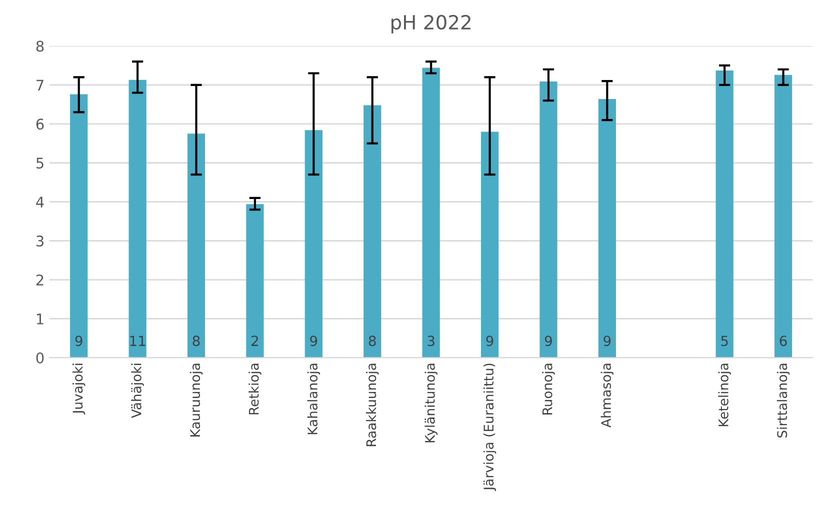  Describe the element at coordinates (431, 24) in the screenshot. I see `chart-title: pH 2022` at that location.